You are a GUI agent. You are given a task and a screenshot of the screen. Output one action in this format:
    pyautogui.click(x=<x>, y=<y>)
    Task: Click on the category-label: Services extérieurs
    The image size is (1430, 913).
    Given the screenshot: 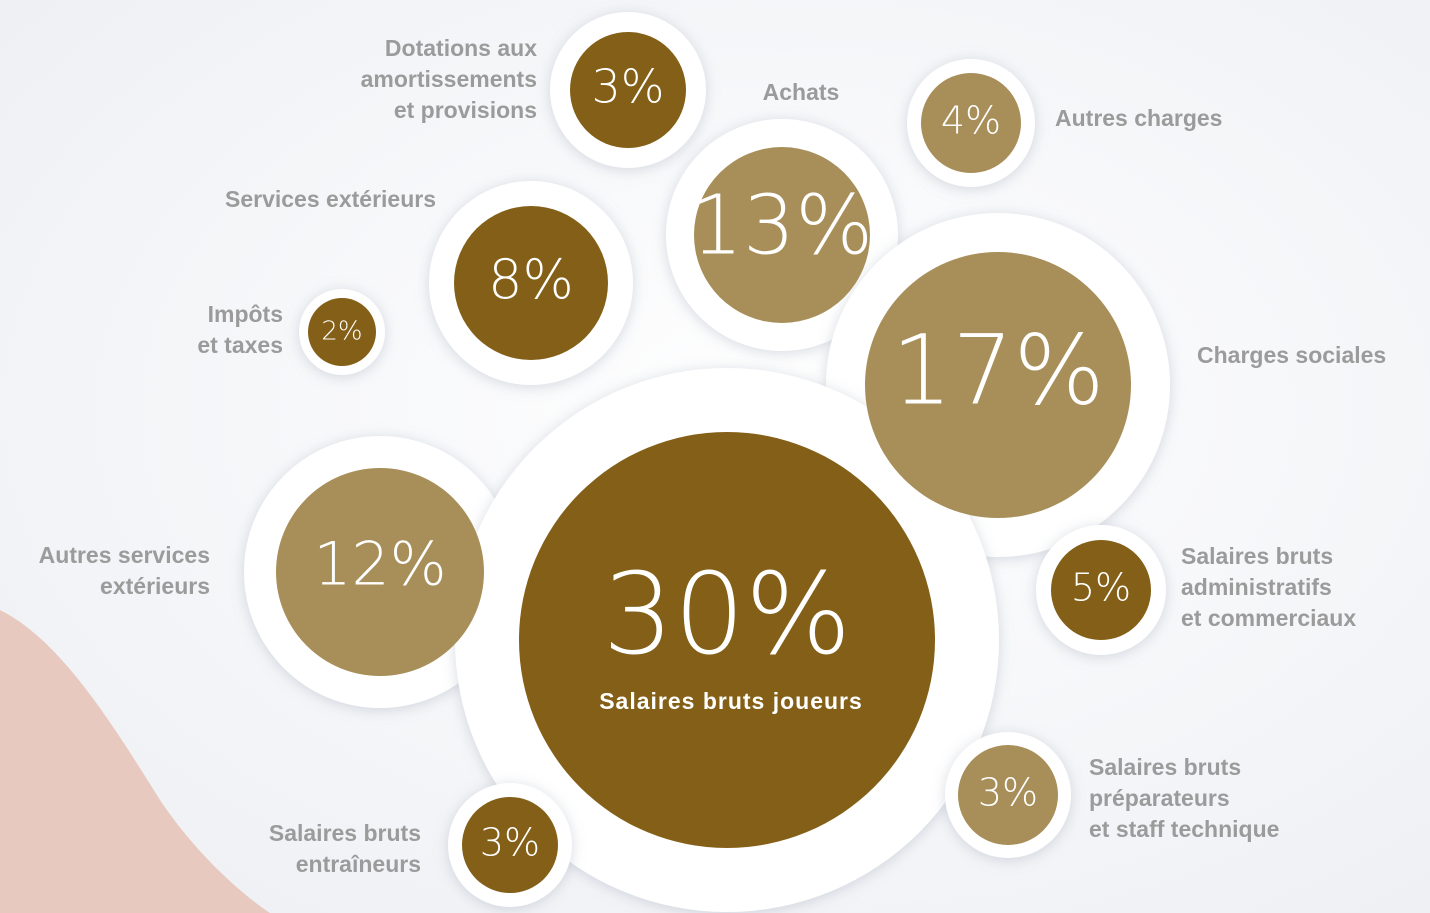 What is the action you would take?
    pyautogui.click(x=330, y=199)
    